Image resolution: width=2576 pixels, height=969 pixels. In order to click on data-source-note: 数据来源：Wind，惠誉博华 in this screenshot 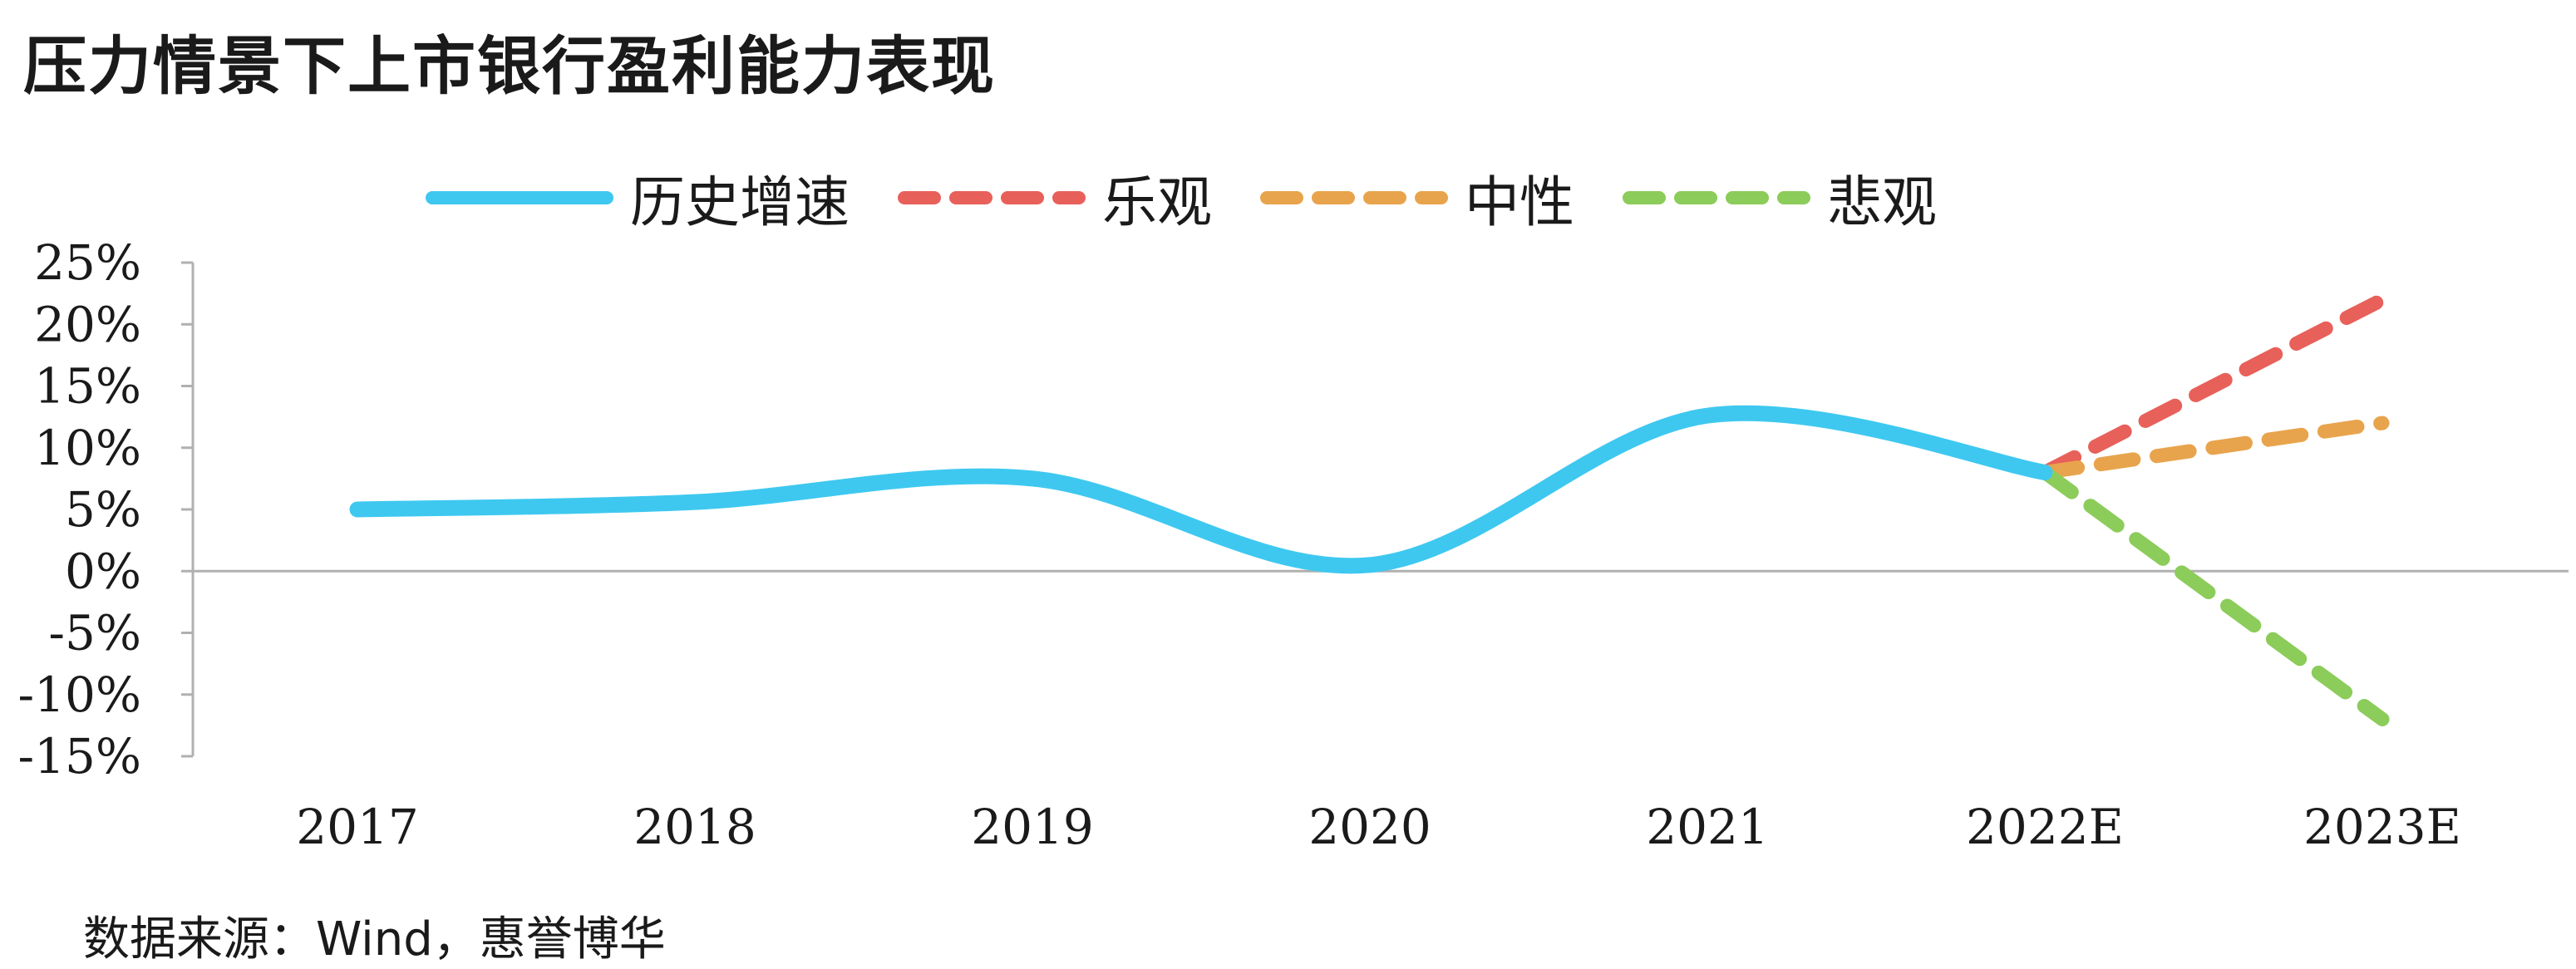, I will do `click(374, 939)`.